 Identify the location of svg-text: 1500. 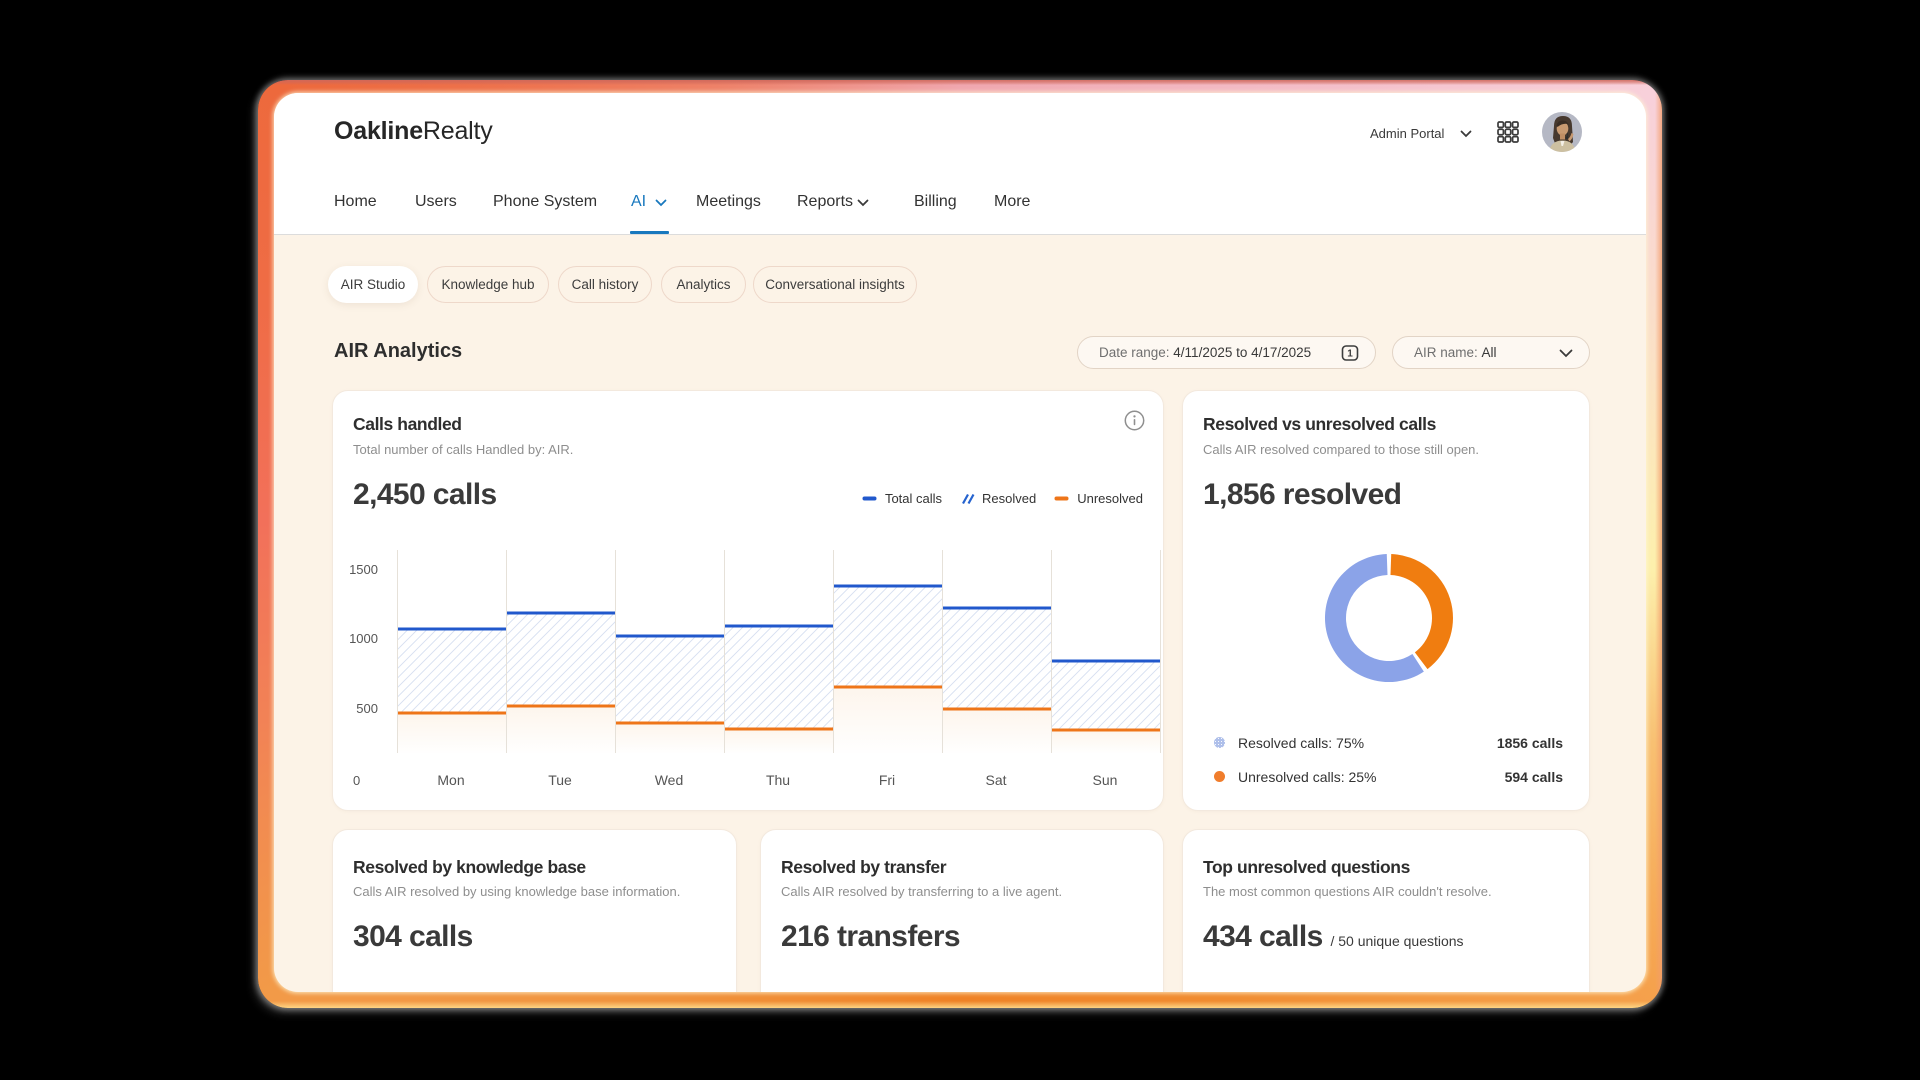
(363, 569).